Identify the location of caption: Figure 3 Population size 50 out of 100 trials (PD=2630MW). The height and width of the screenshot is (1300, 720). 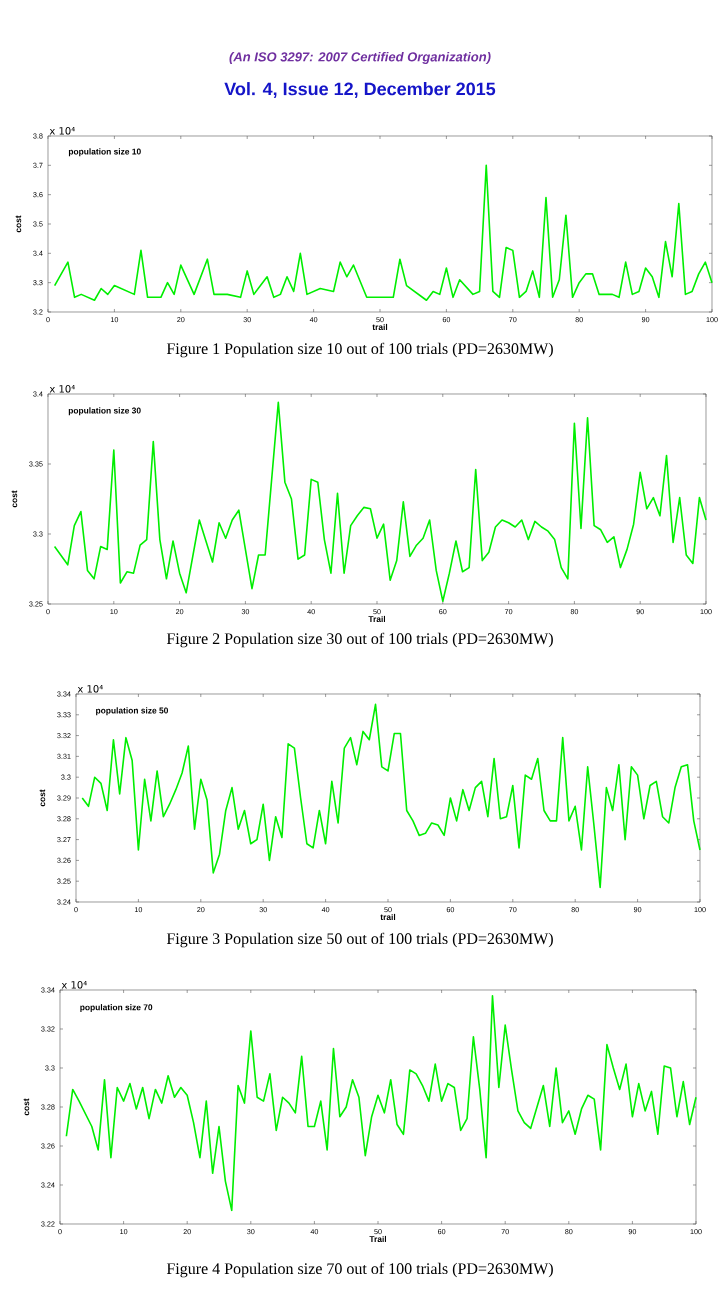
(359, 940).